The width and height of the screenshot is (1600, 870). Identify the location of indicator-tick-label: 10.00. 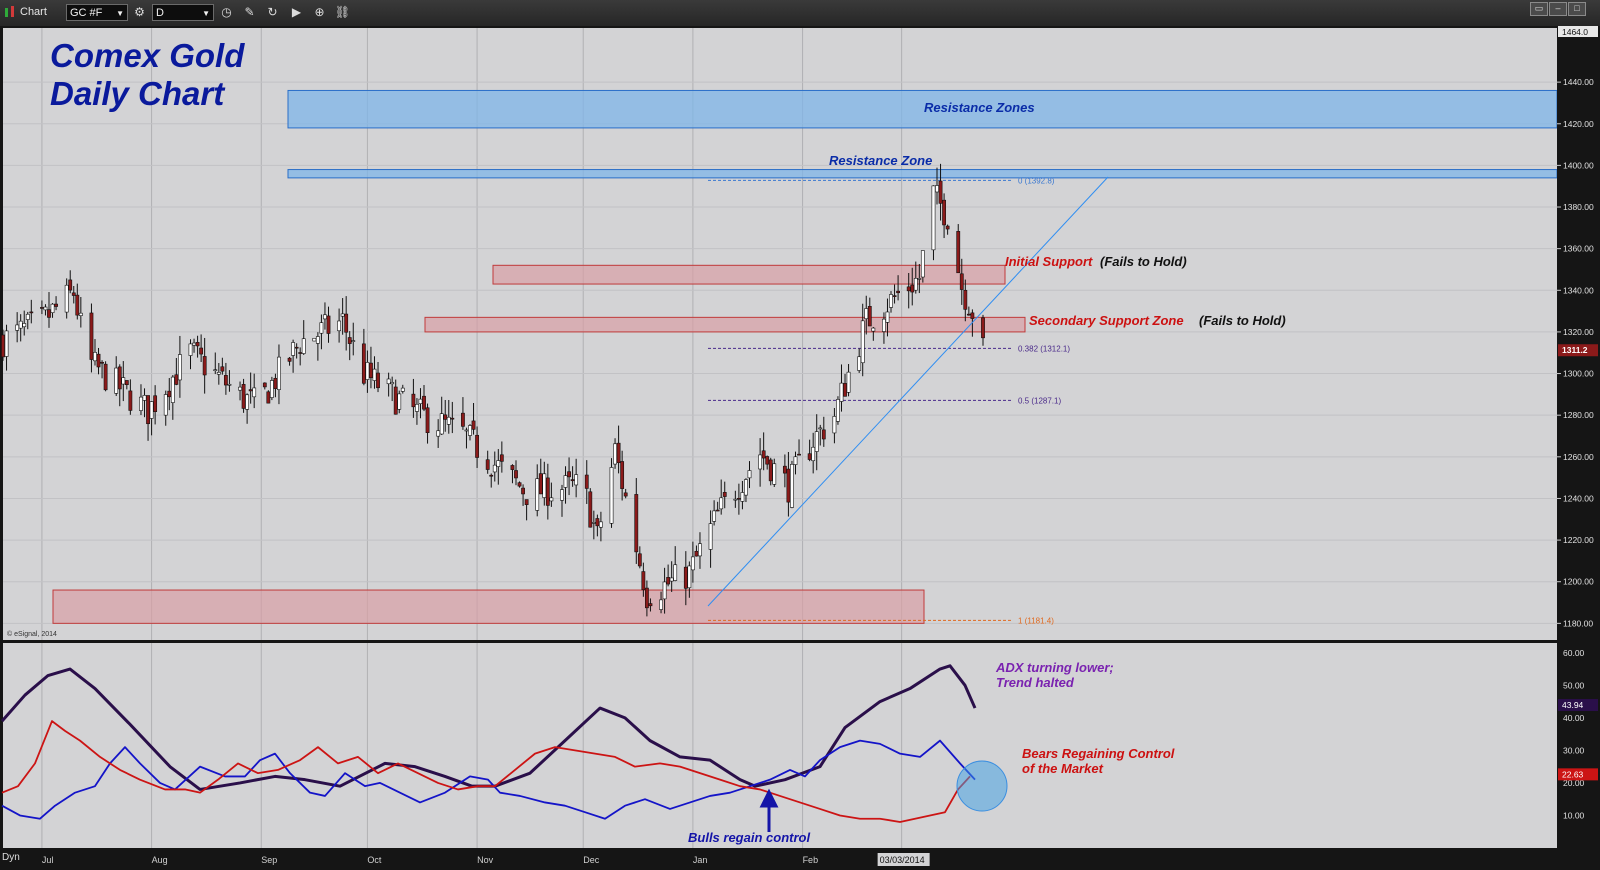
(1574, 815).